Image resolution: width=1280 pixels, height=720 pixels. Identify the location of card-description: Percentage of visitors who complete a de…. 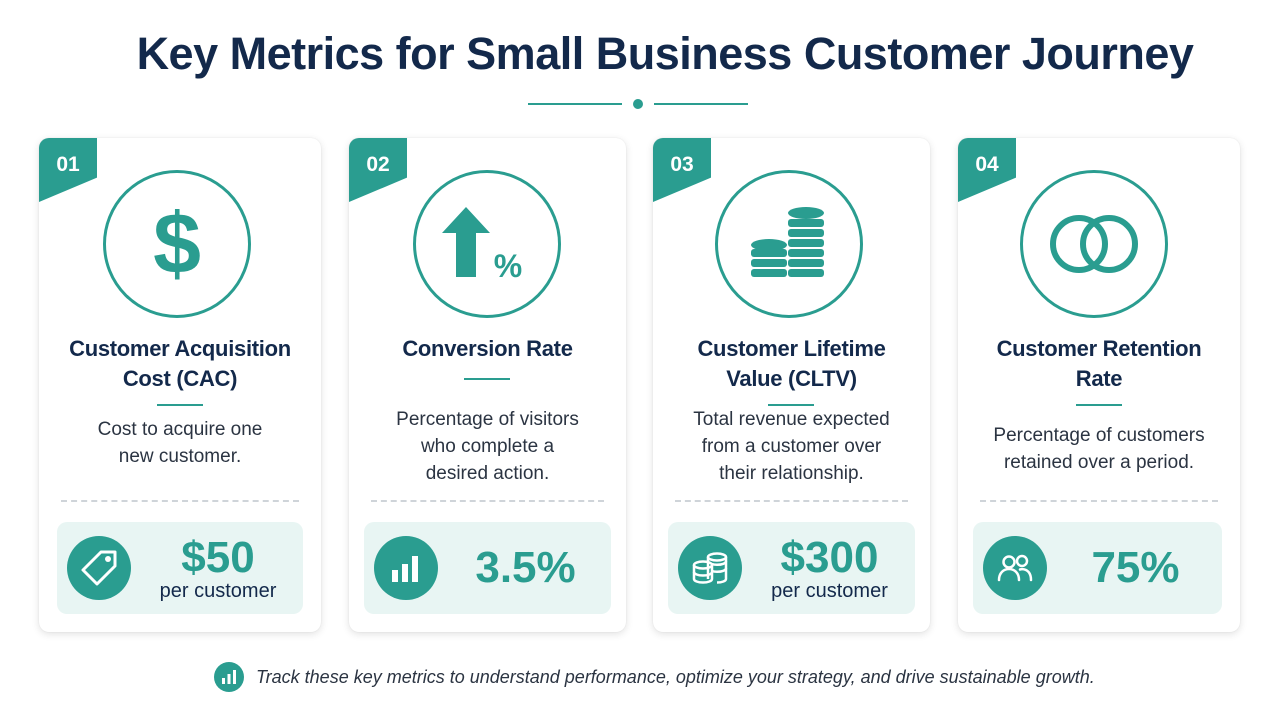
(487, 446).